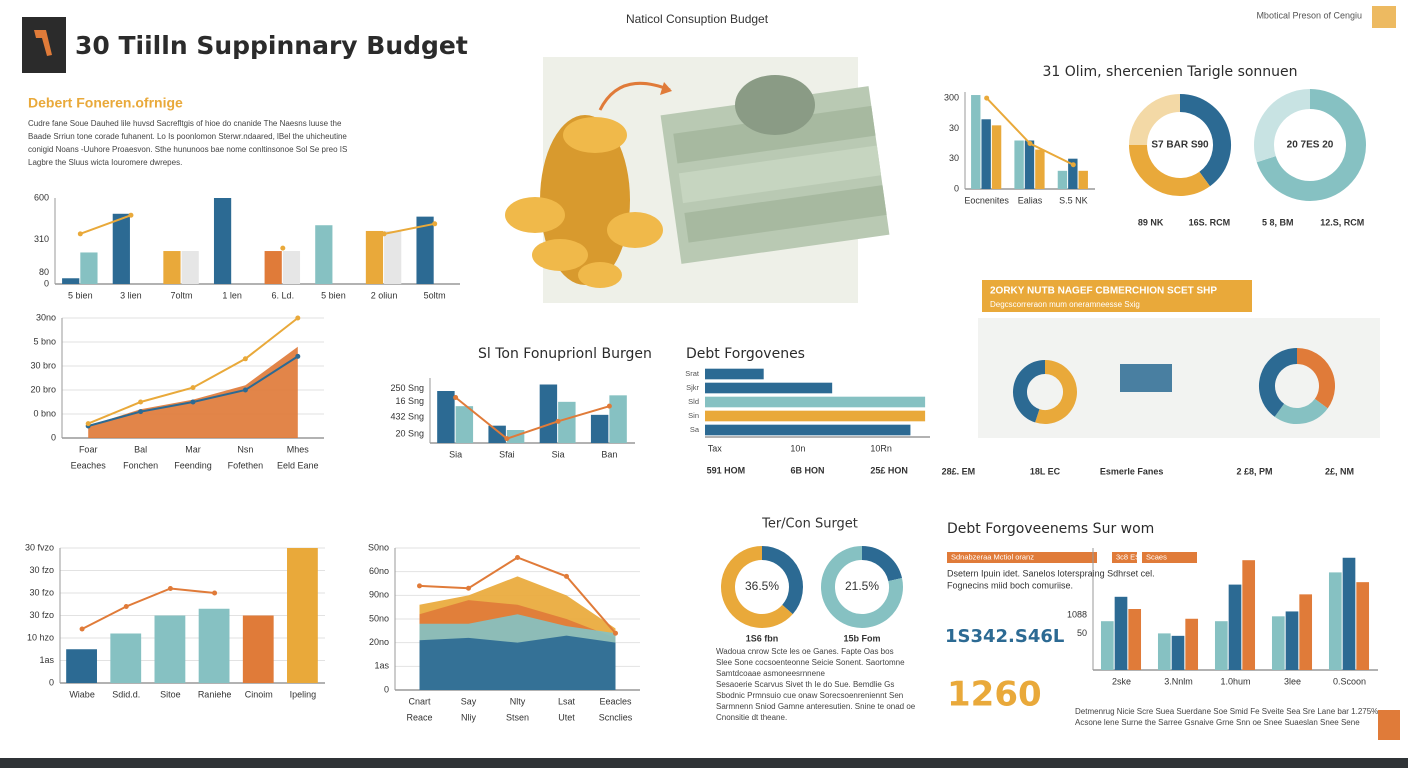  What do you see at coordinates (1077, 614) in the screenshot?
I see `y-tick-label: 1088` at bounding box center [1077, 614].